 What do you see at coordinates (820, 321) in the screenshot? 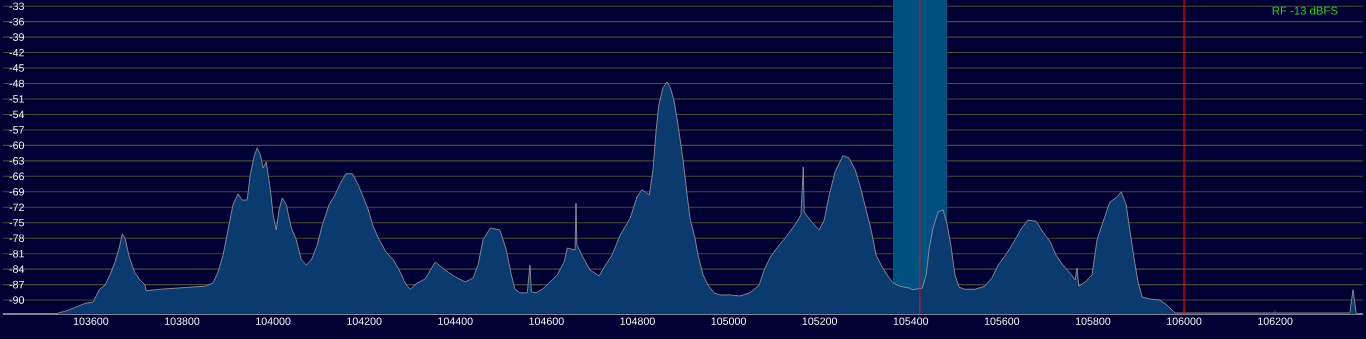
I see `x-tick-label: 105200` at bounding box center [820, 321].